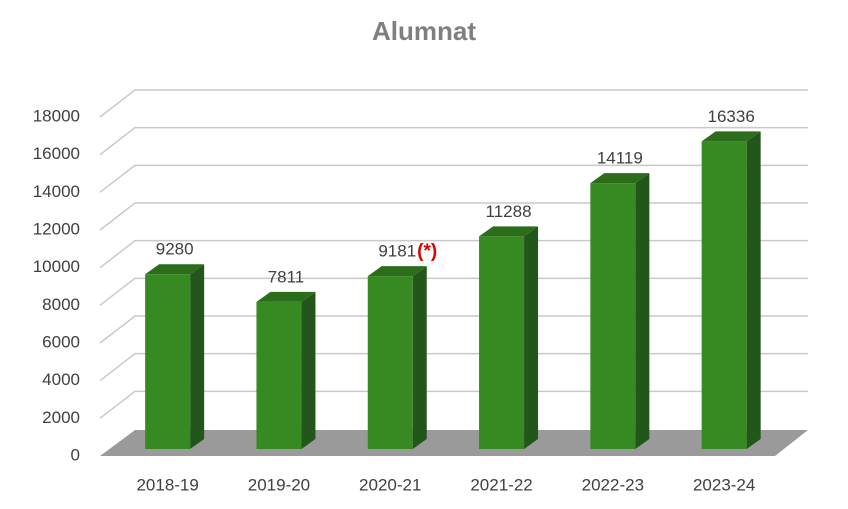 This screenshot has height=509, width=848. I want to click on x-tick-label: 2021-22, so click(501, 484).